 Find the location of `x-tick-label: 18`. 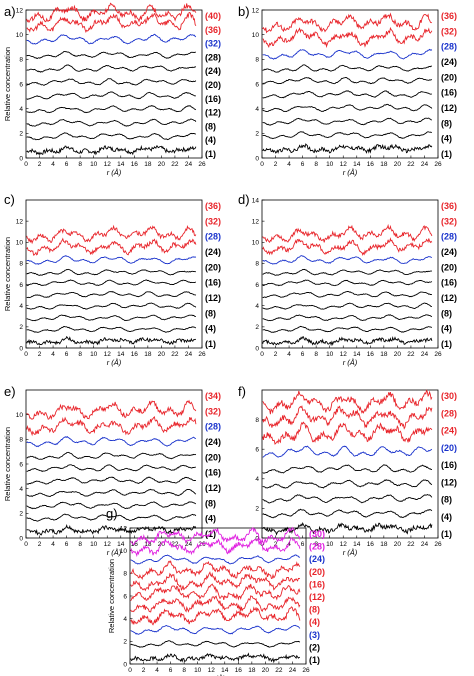

x-tick-label: 18 is located at coordinates (148, 354).